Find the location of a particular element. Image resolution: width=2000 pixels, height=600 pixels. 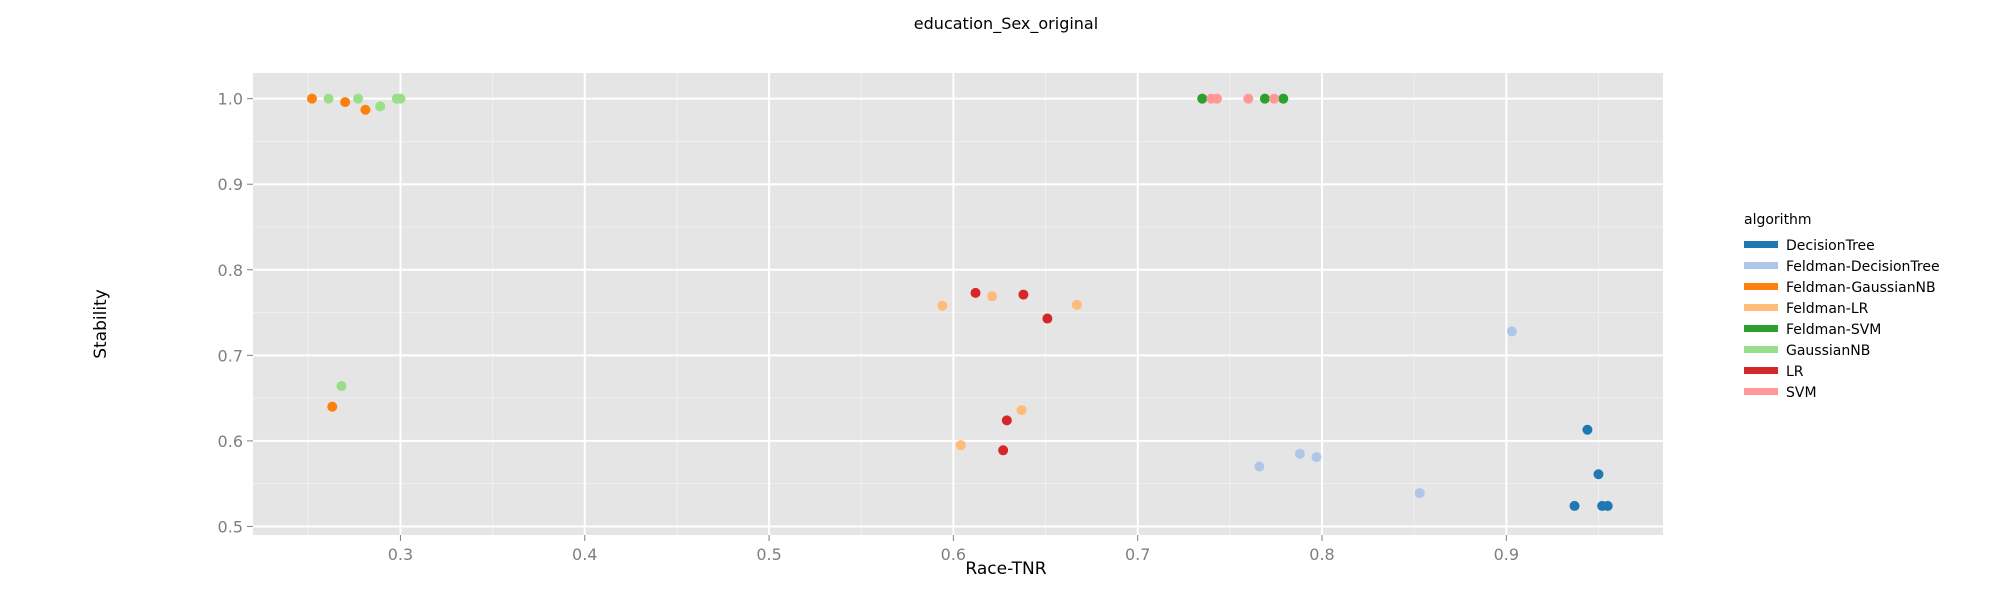

x-tick-label: 0.3 is located at coordinates (400, 554).